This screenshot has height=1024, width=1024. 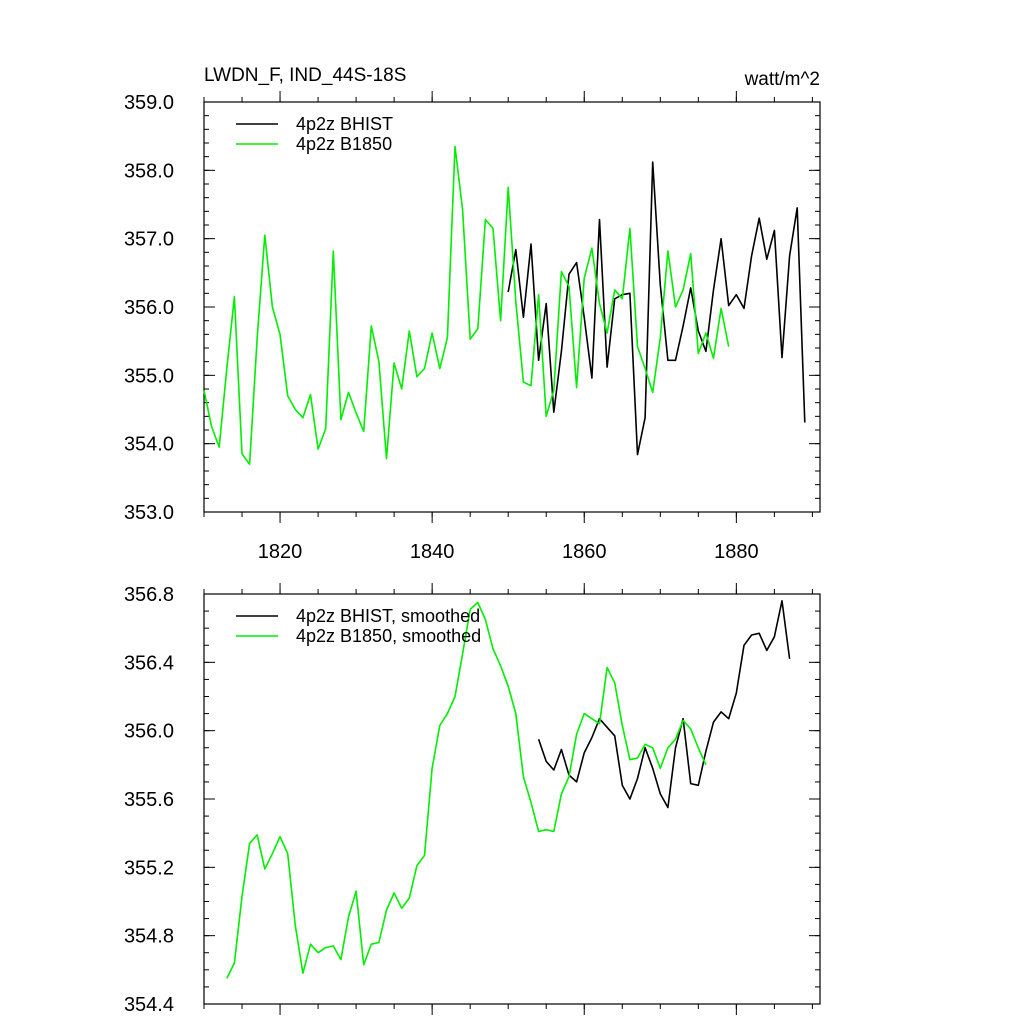 What do you see at coordinates (149, 376) in the screenshot?
I see `y-tick-label: 355.0` at bounding box center [149, 376].